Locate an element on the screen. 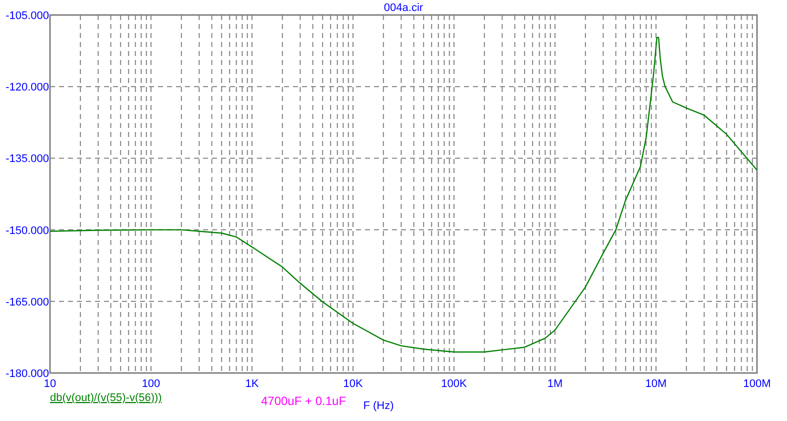 The image size is (787, 421). y-tick-label: -120.000 is located at coordinates (27, 88).